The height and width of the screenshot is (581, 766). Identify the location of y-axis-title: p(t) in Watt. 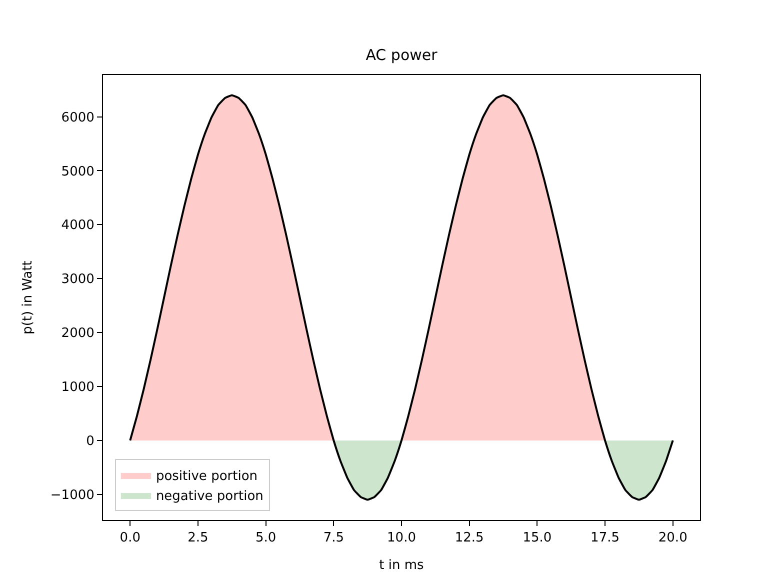
(28, 297).